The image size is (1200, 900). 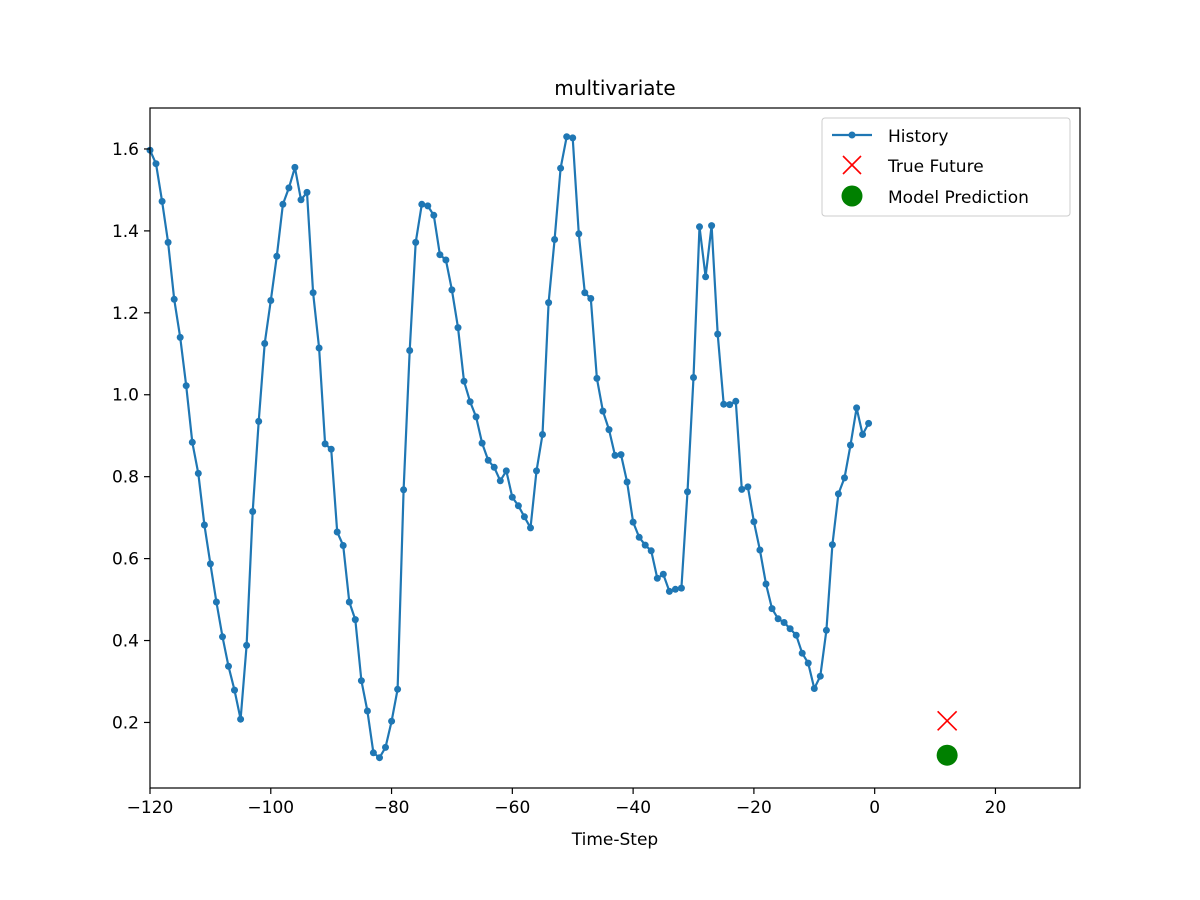 I want to click on x-tick-label: −120, so click(x=150, y=808).